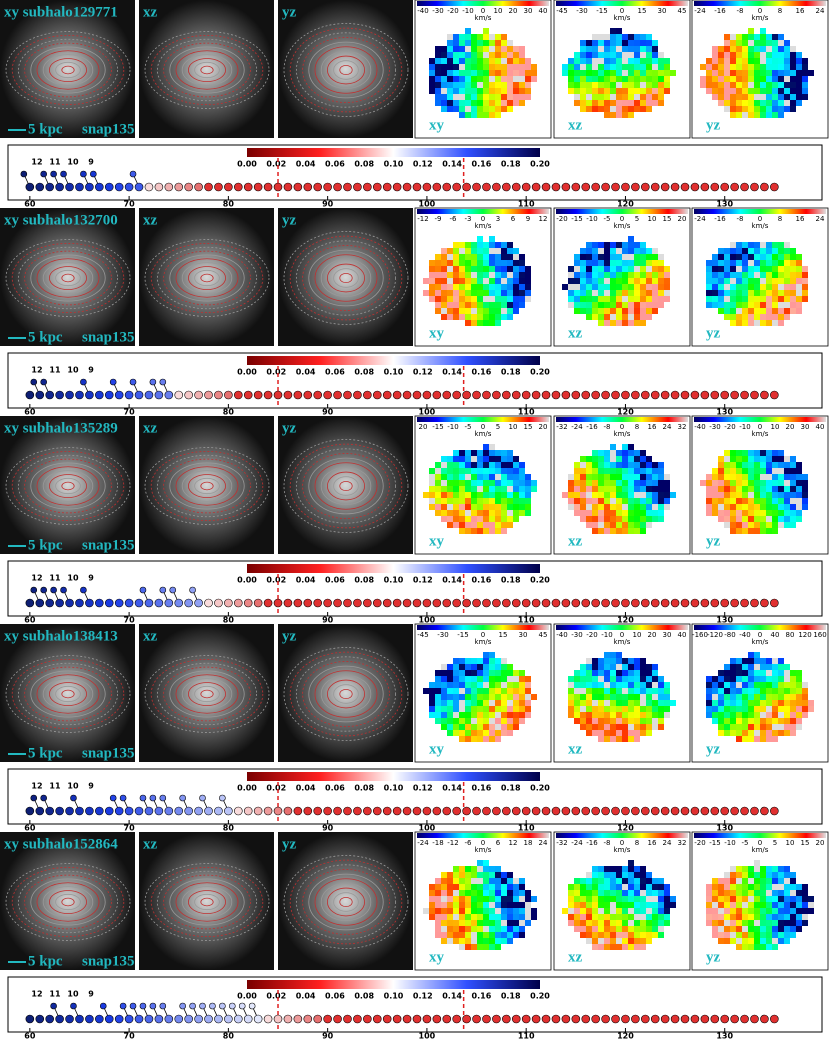  What do you see at coordinates (699, 843) in the screenshot?
I see `colorbar-tick: -20` at bounding box center [699, 843].